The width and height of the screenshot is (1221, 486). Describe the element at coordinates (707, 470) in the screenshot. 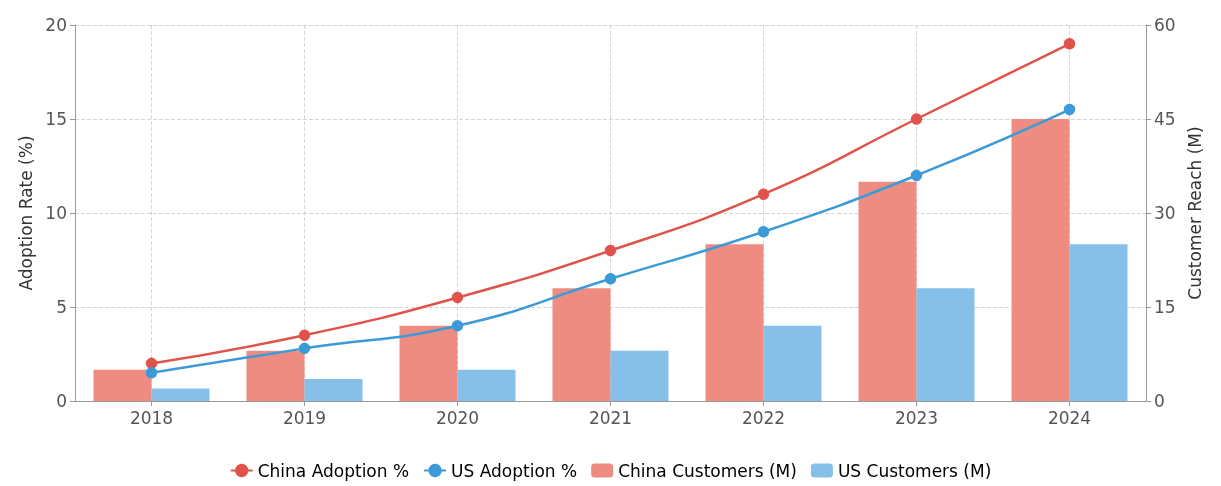

I see `legend-label: China Customers (M)` at that location.